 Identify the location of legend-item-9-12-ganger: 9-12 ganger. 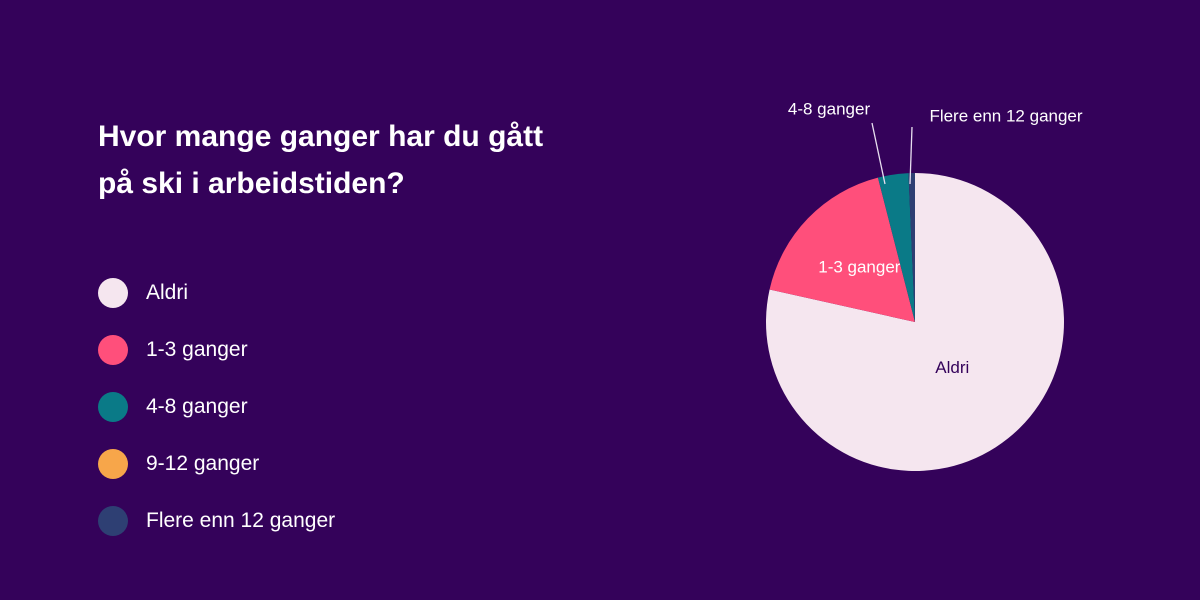
(216, 463).